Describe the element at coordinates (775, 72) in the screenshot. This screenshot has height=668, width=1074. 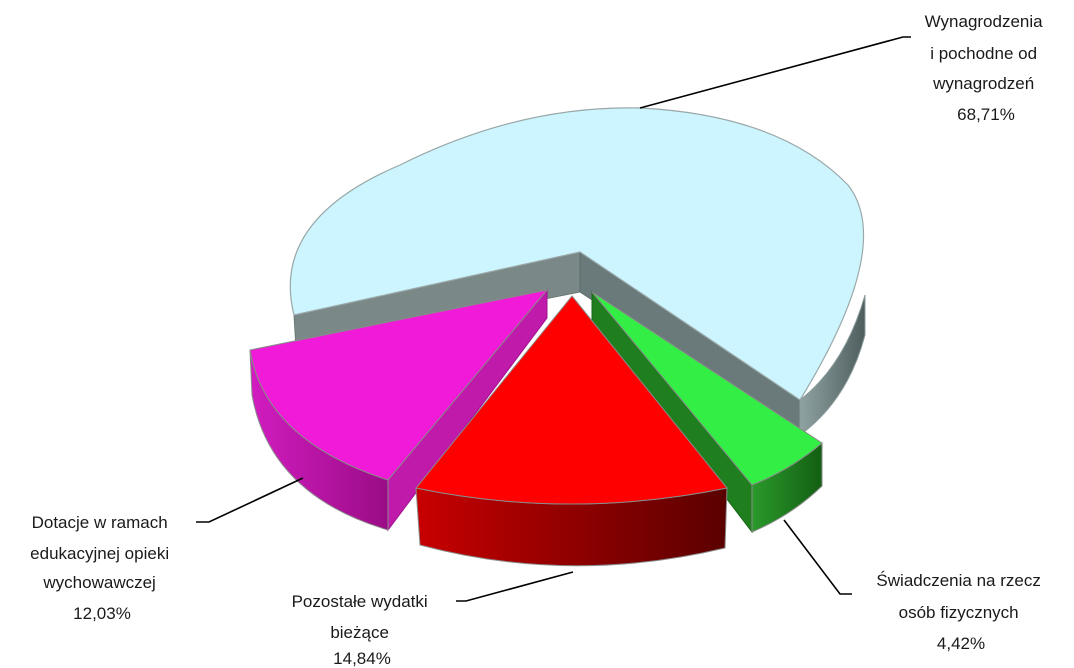
I see `leader-line-wynagrodzenia` at that location.